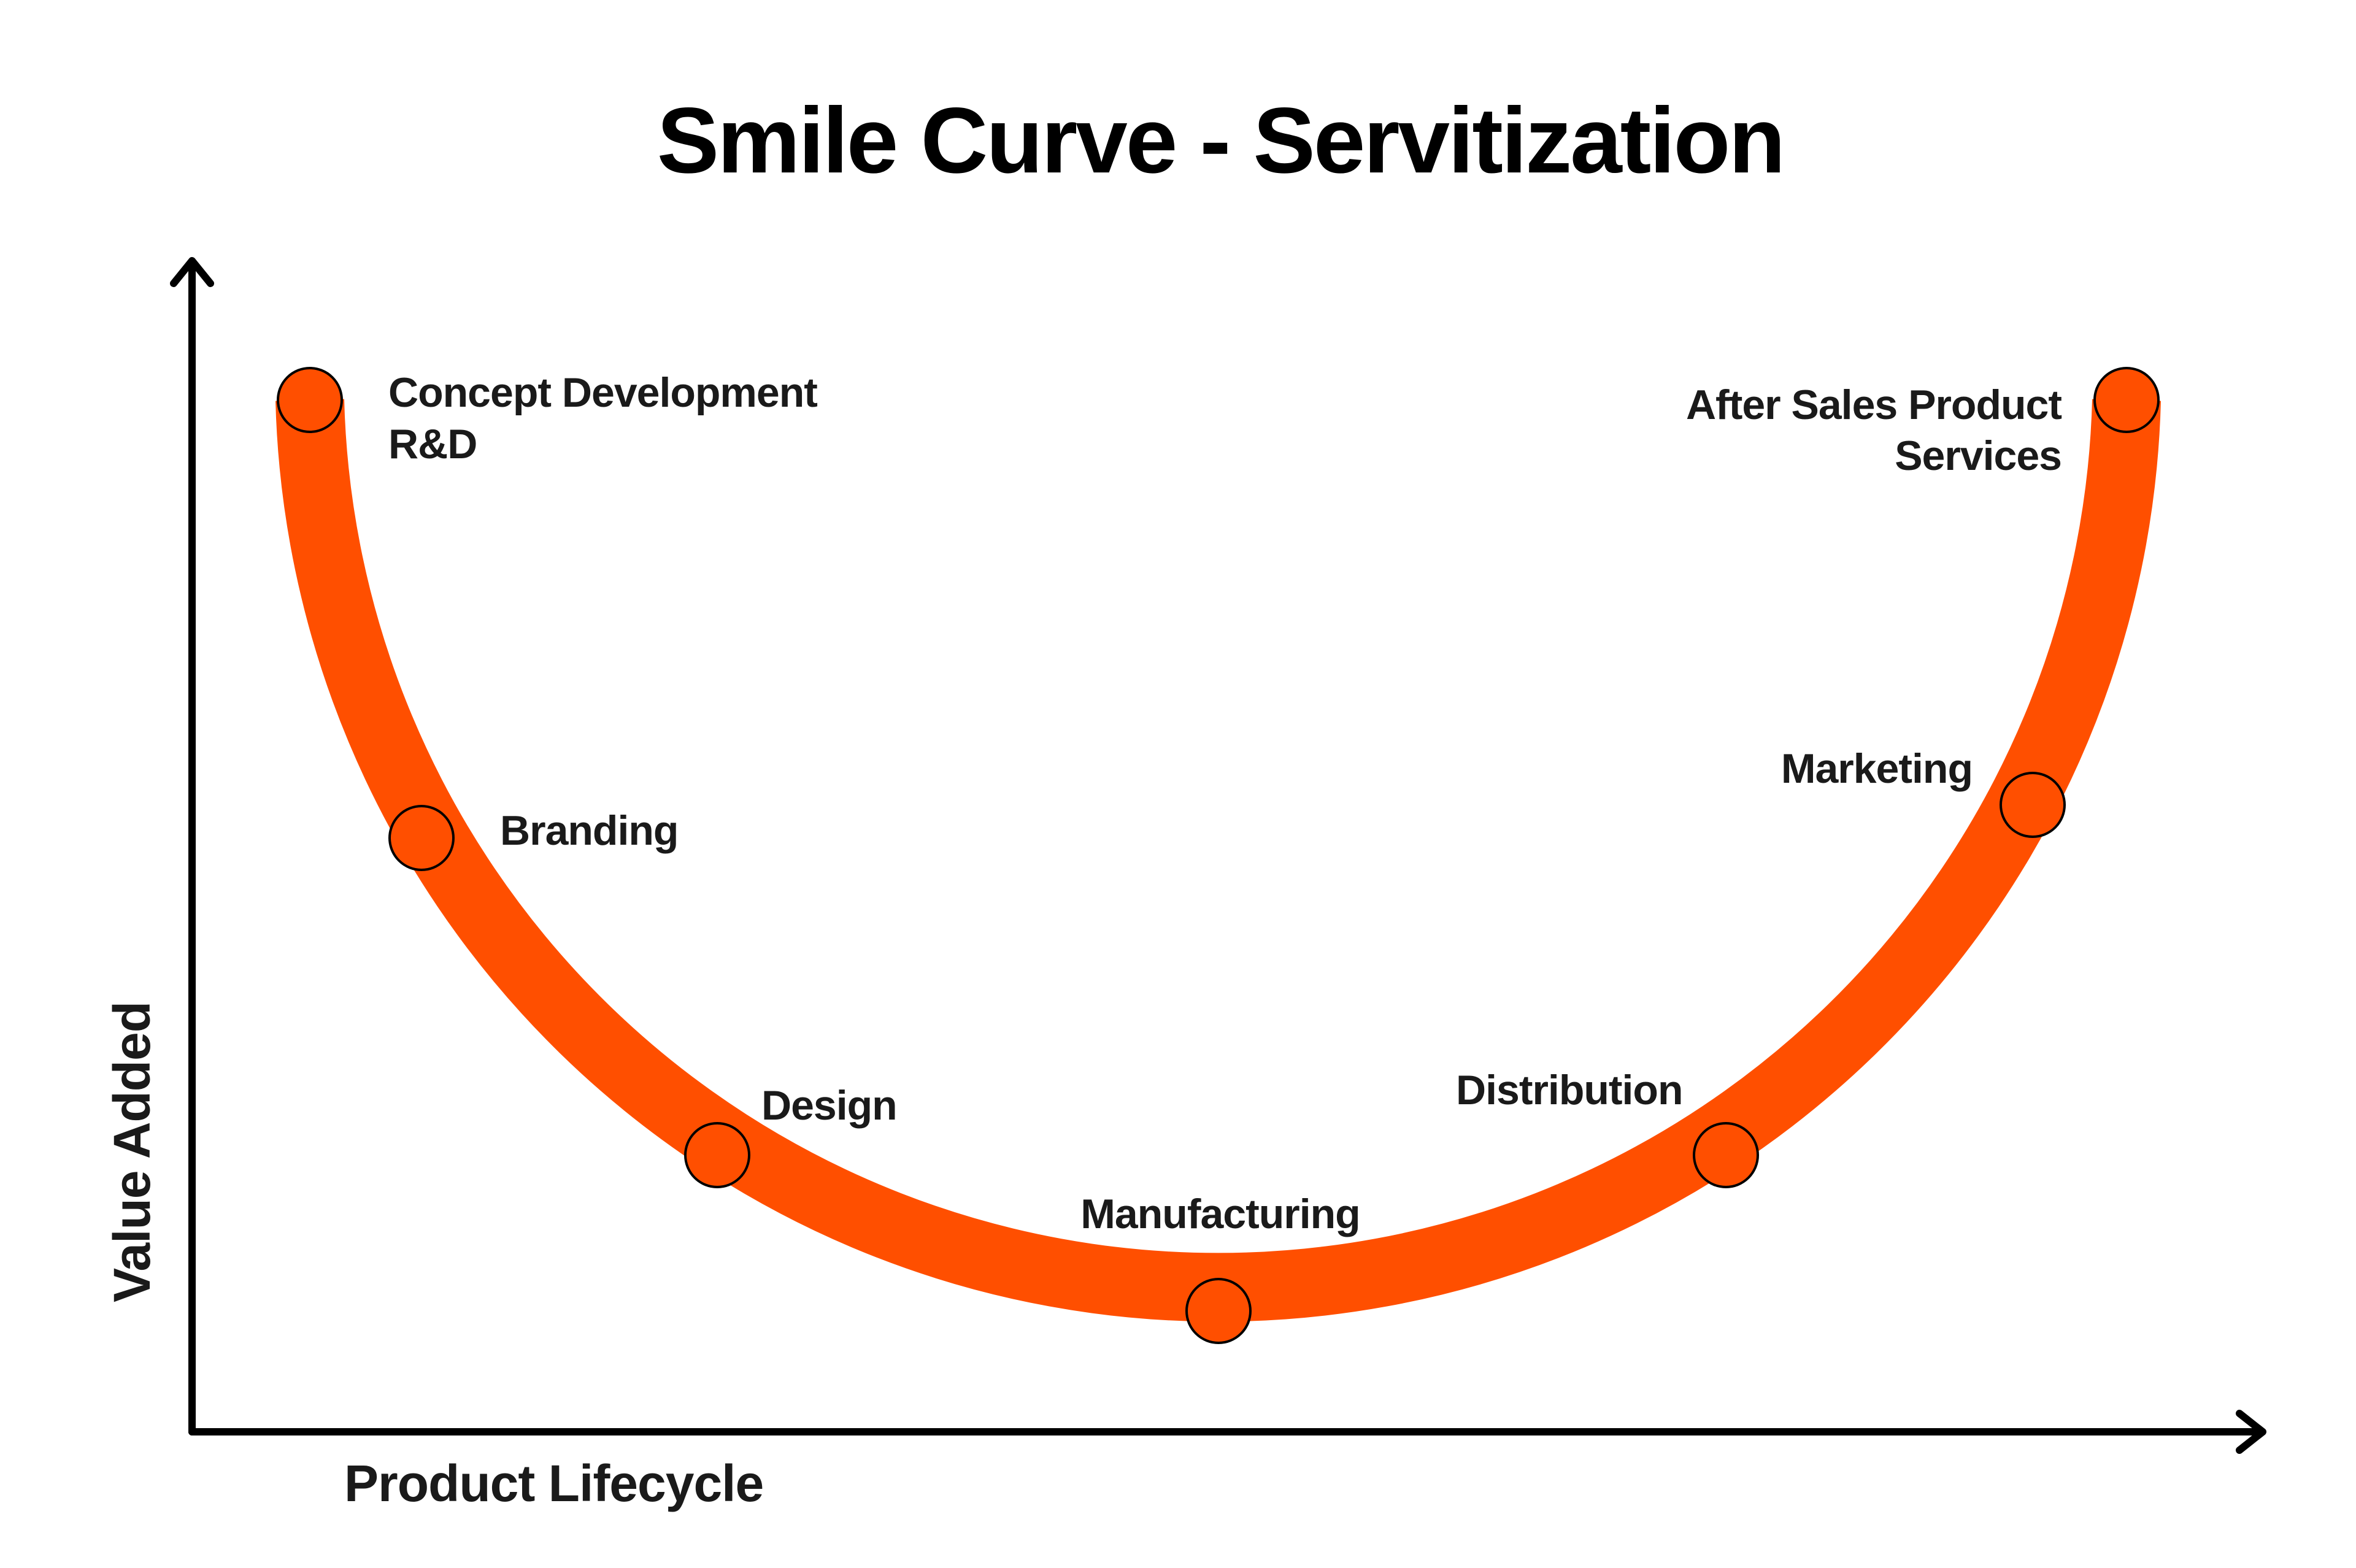  I want to click on node-label: Distribution, so click(1569, 1090).